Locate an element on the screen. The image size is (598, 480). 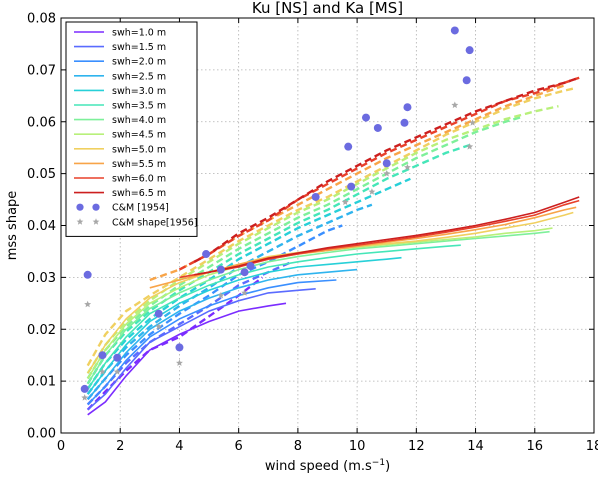
y-axis-label: mss shape is located at coordinates (12, 226).